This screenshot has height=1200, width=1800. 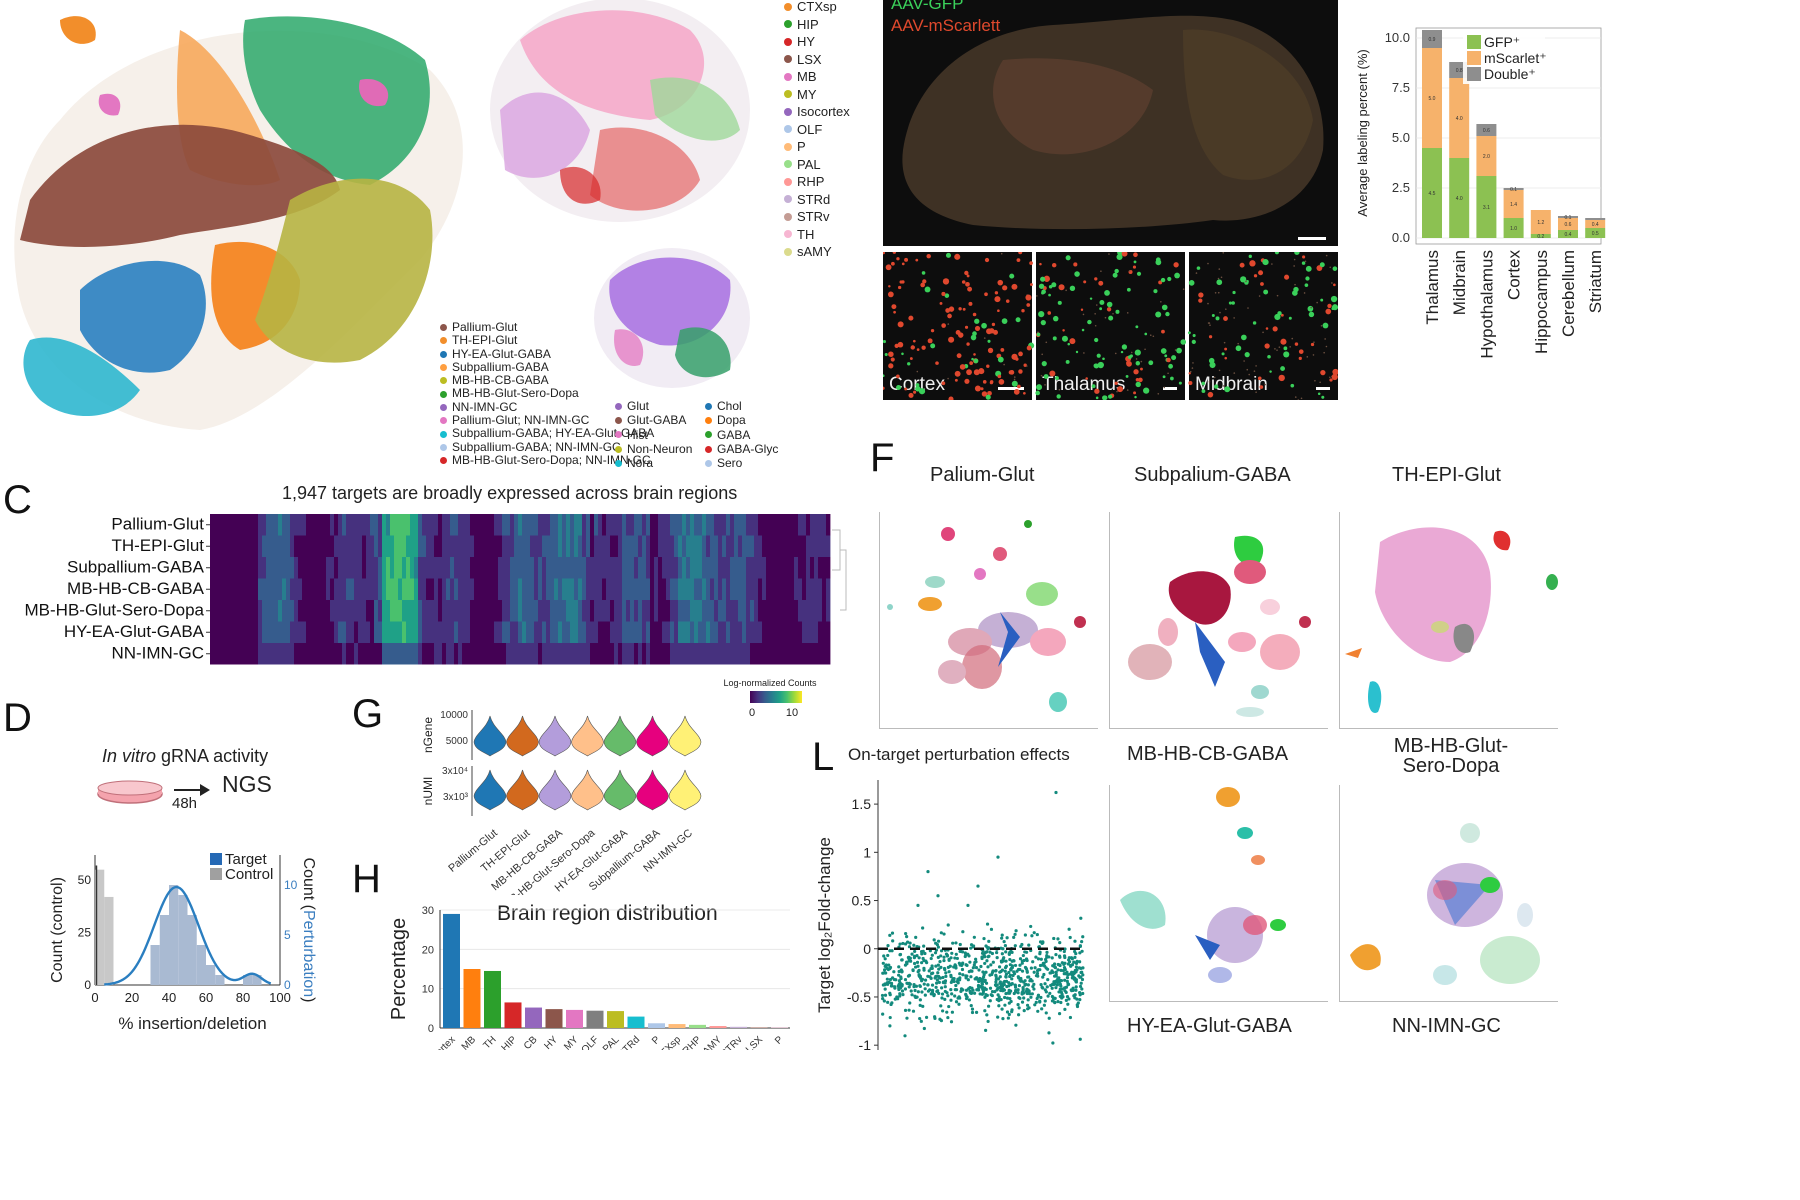 I want to click on control-bar, so click(x=100, y=927).